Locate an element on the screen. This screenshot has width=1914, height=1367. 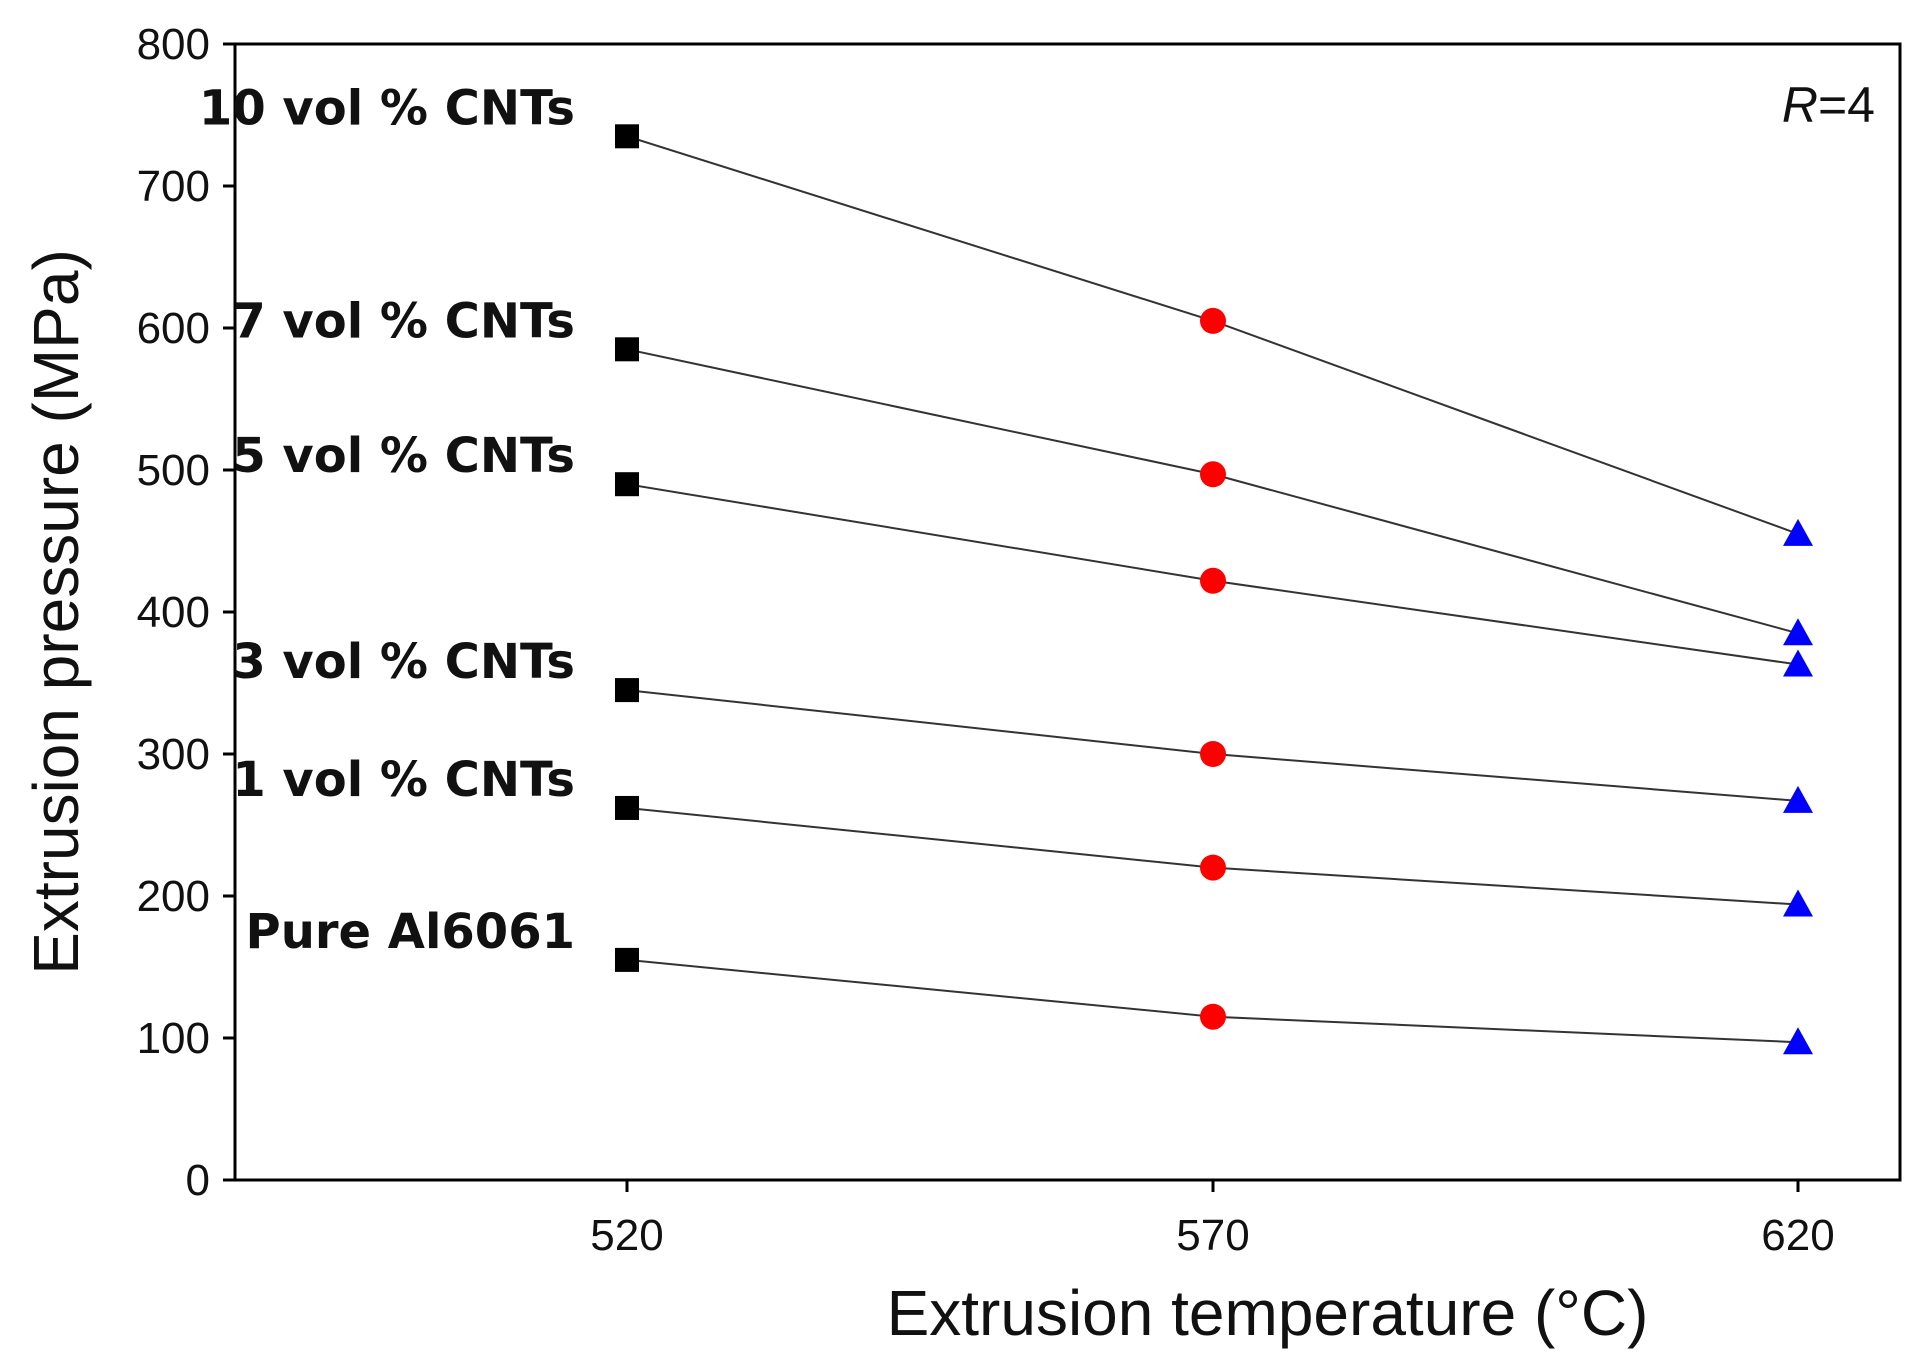
y-tick-label: 300 is located at coordinates (173, 754).